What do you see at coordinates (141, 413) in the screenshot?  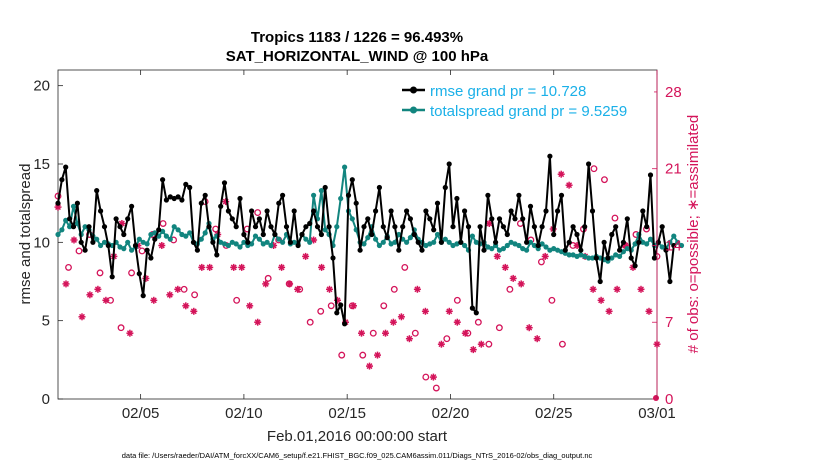 I see `x-tick-label: 02/05` at bounding box center [141, 413].